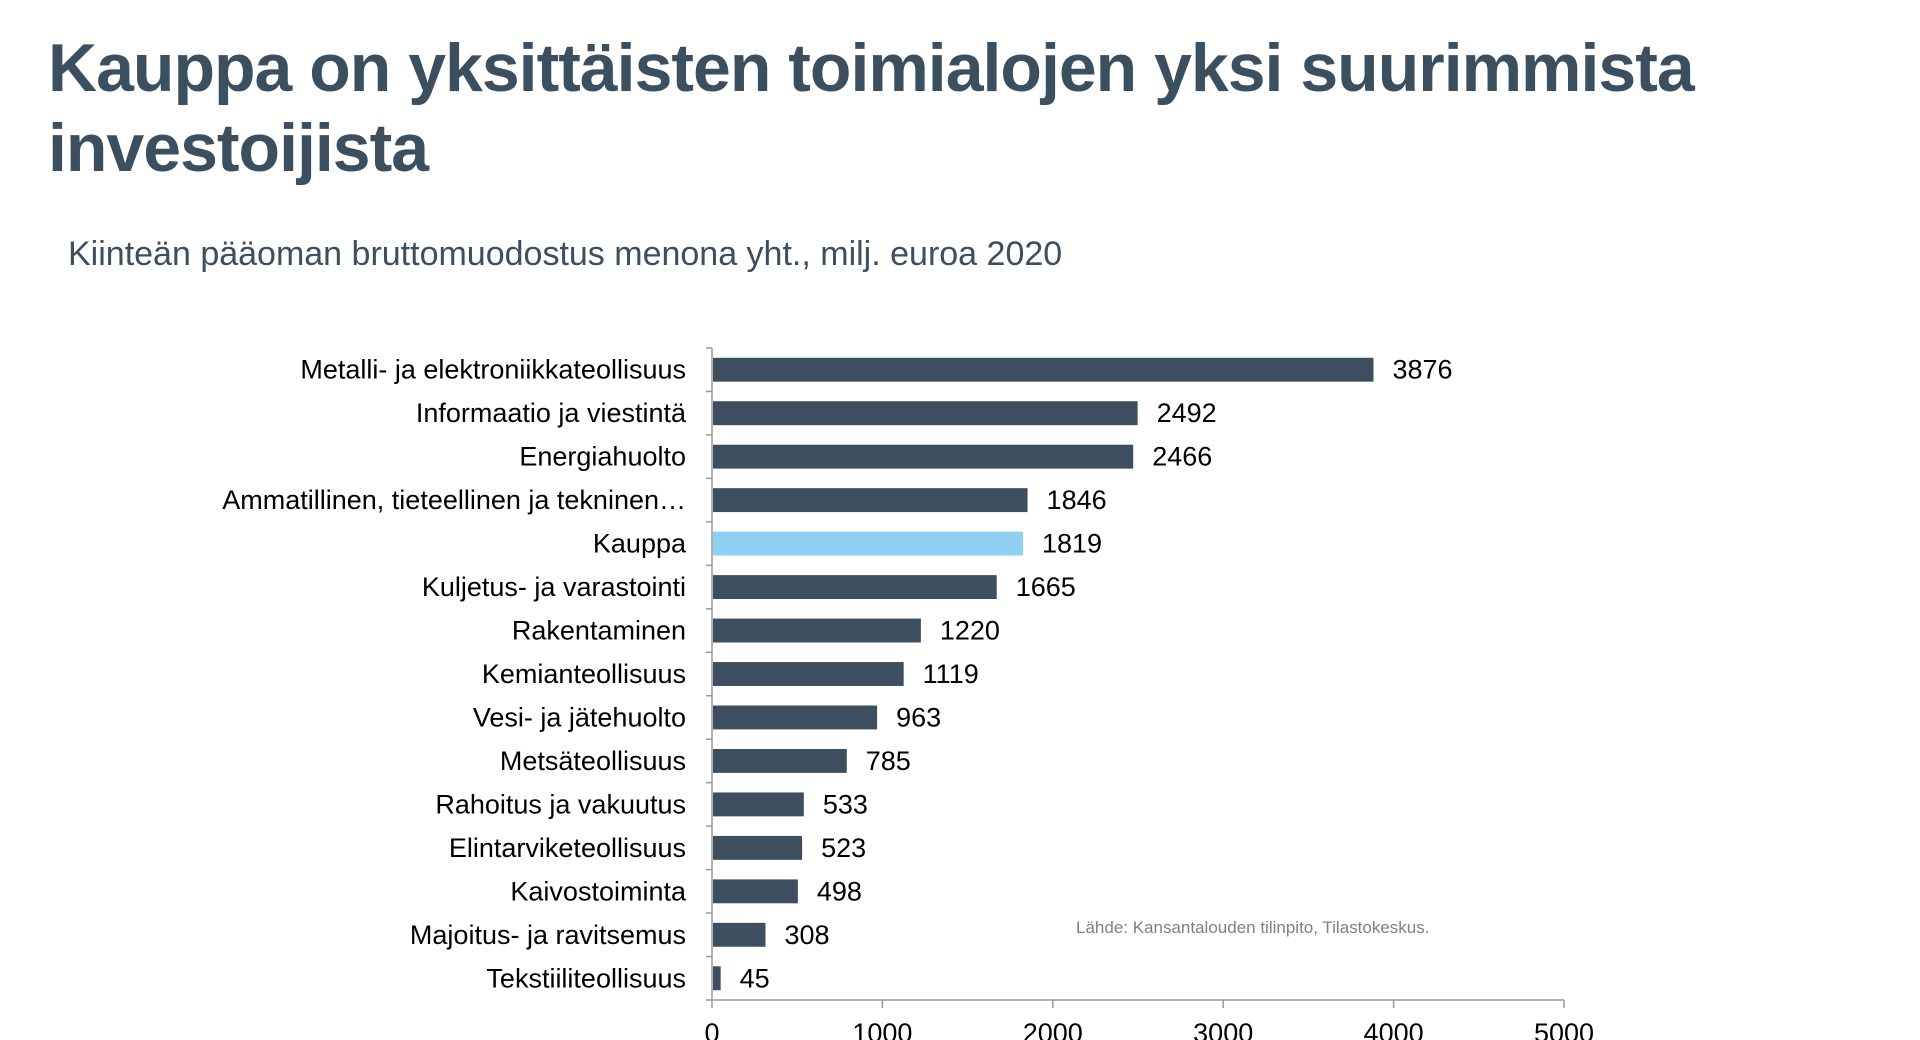 The image size is (1920, 1040). I want to click on data-label: 498, so click(839, 891).